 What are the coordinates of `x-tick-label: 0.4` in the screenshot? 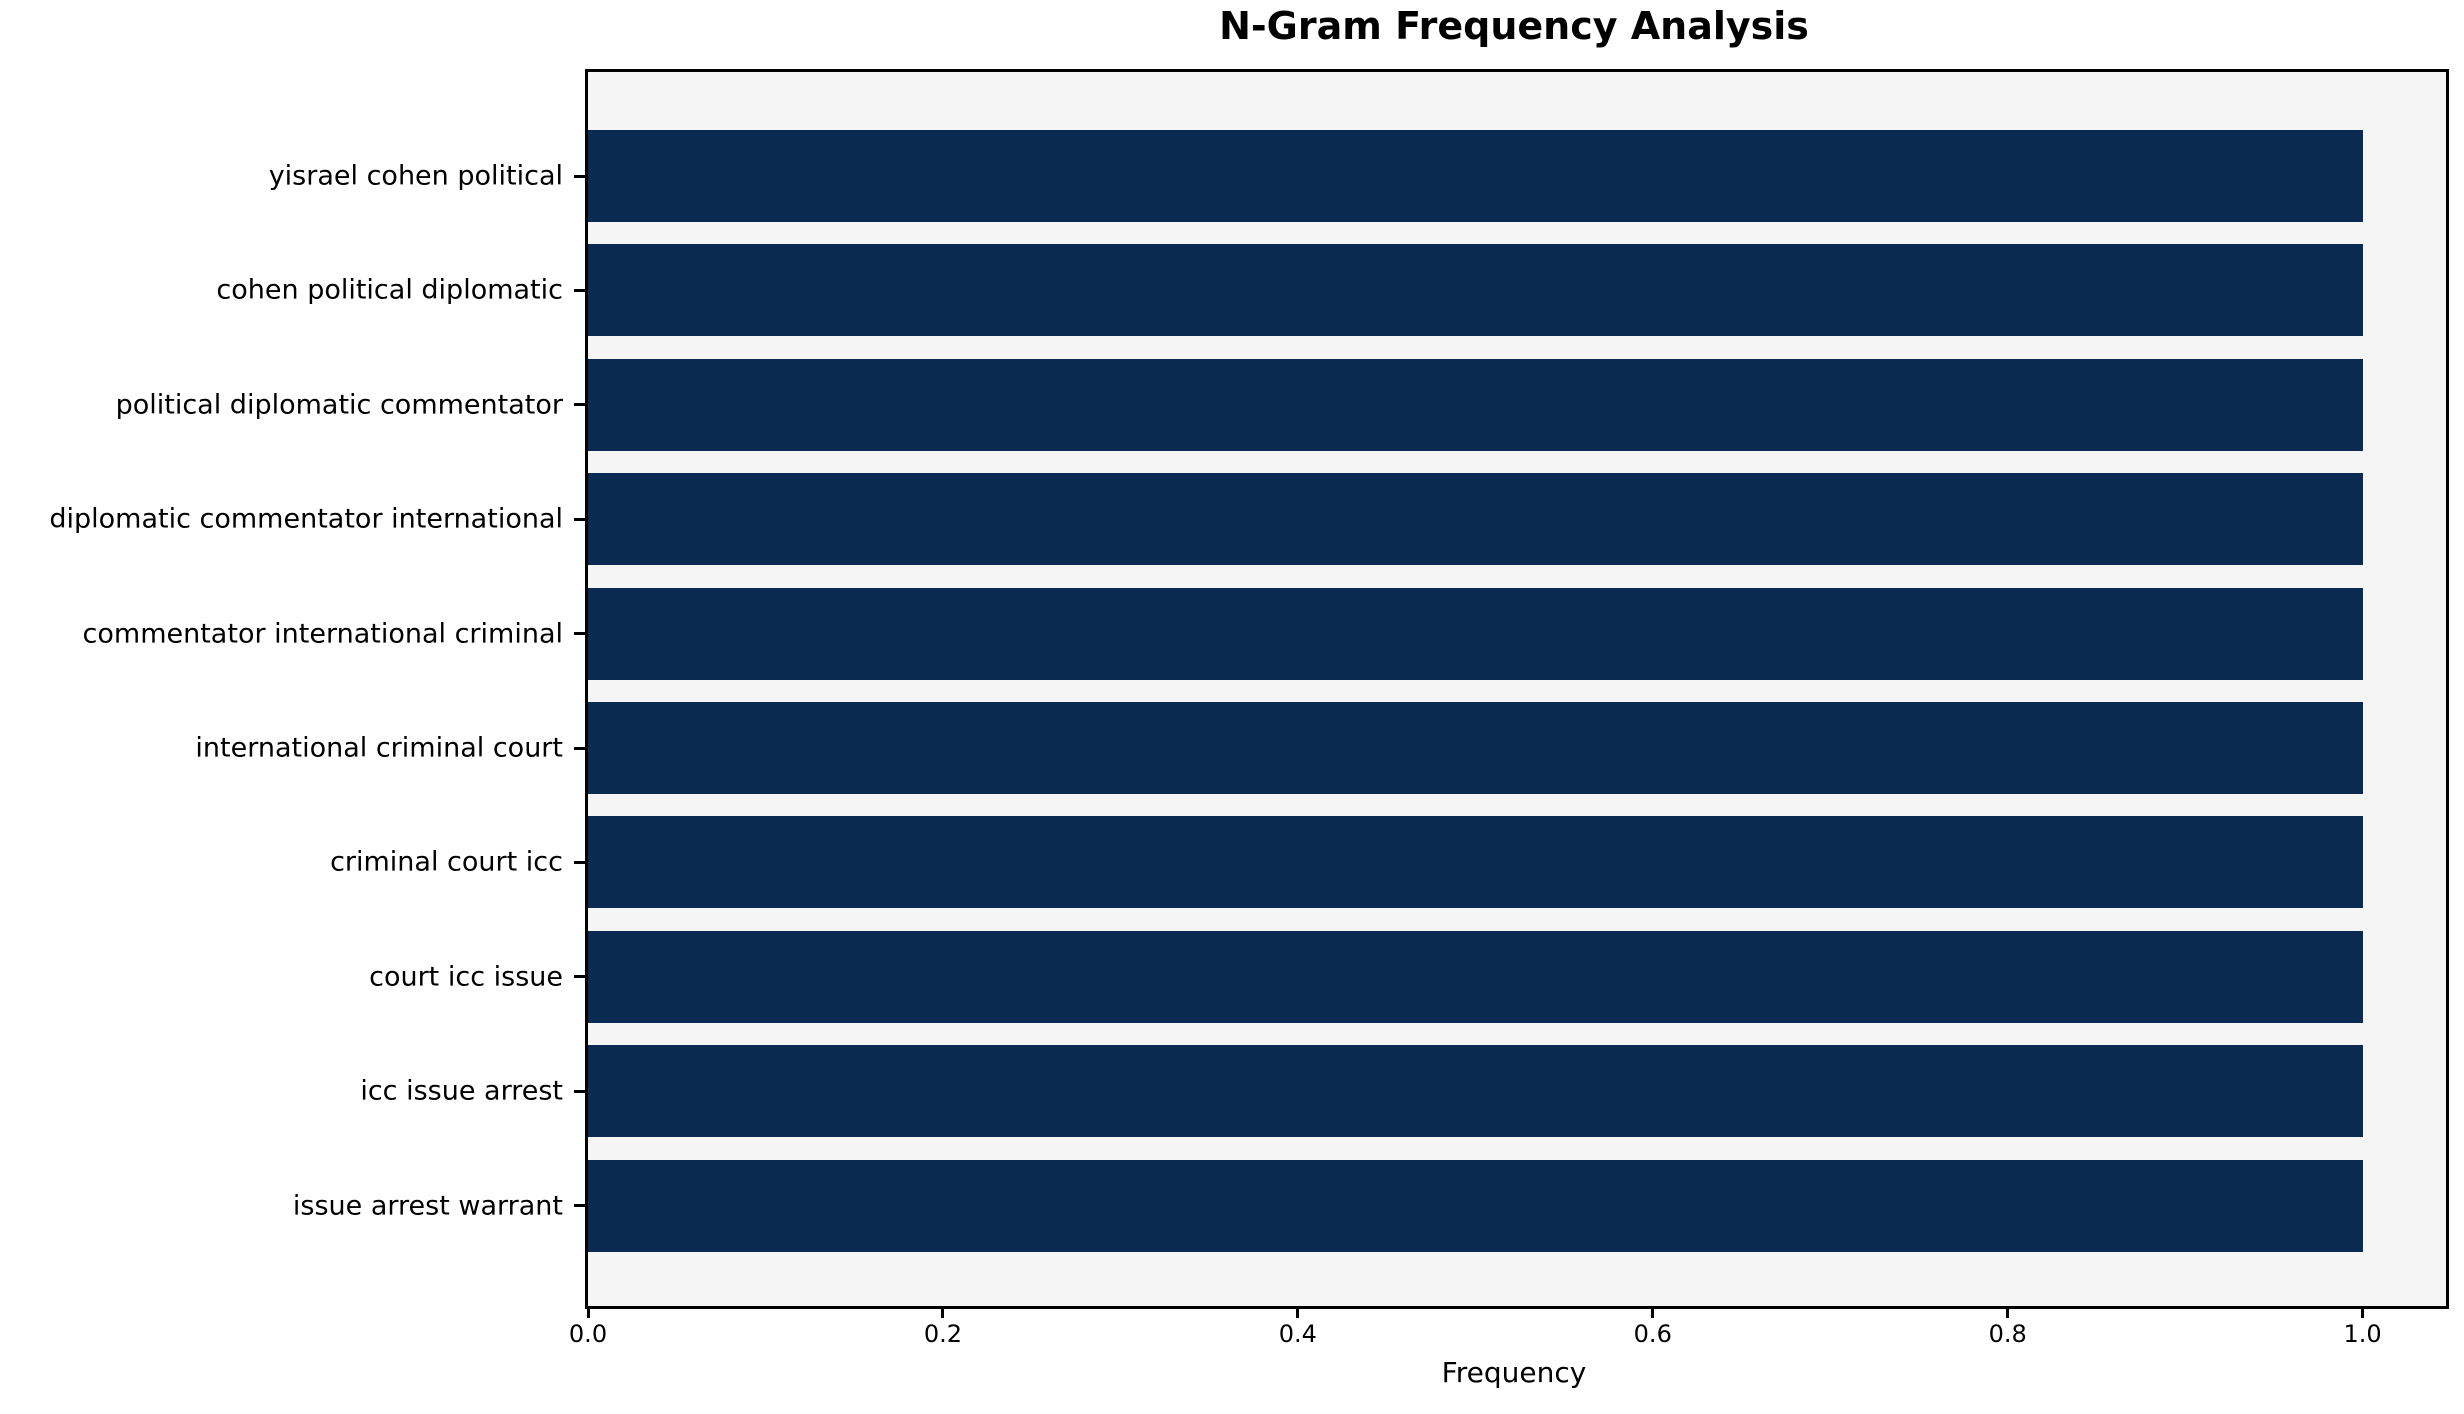 It's located at (1297, 1334).